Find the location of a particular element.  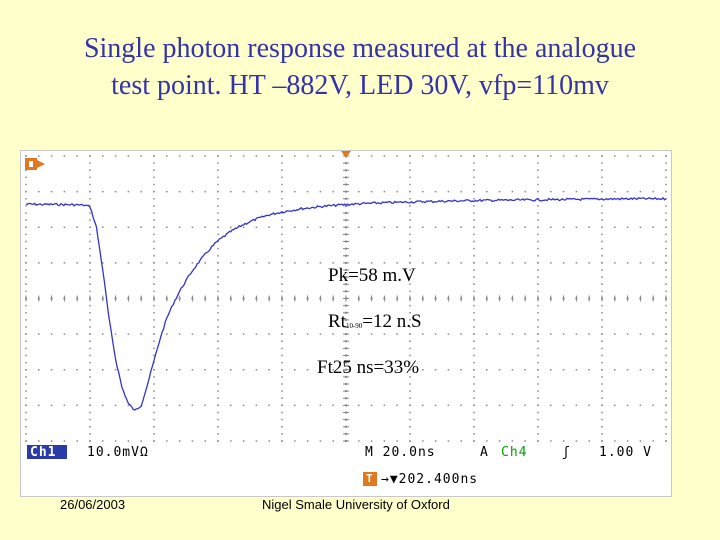

trigger-level: 1.00 V is located at coordinates (625, 452).